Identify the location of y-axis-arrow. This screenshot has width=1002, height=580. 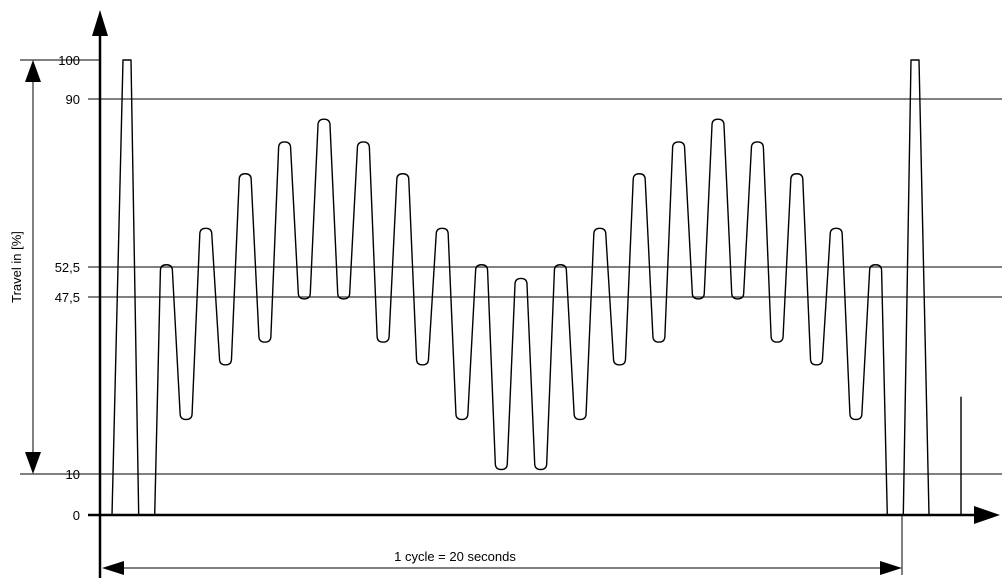
(100, 23).